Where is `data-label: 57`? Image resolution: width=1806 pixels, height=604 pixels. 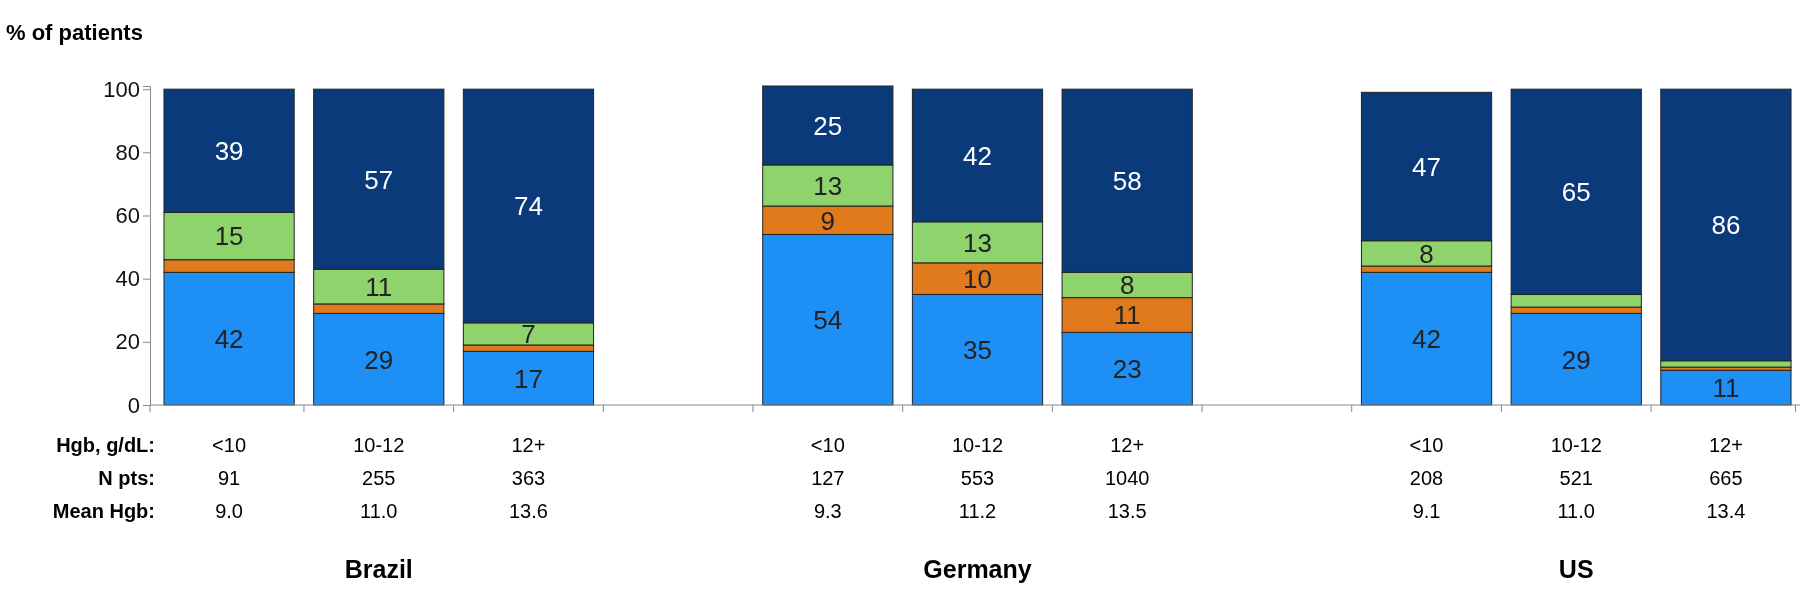 data-label: 57 is located at coordinates (379, 179).